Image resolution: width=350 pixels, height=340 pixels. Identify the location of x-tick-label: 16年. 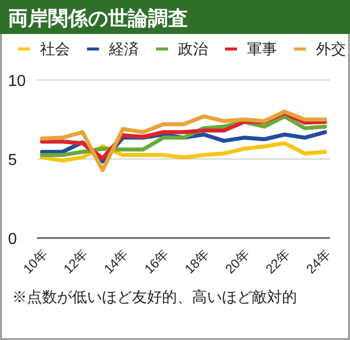
(156, 261).